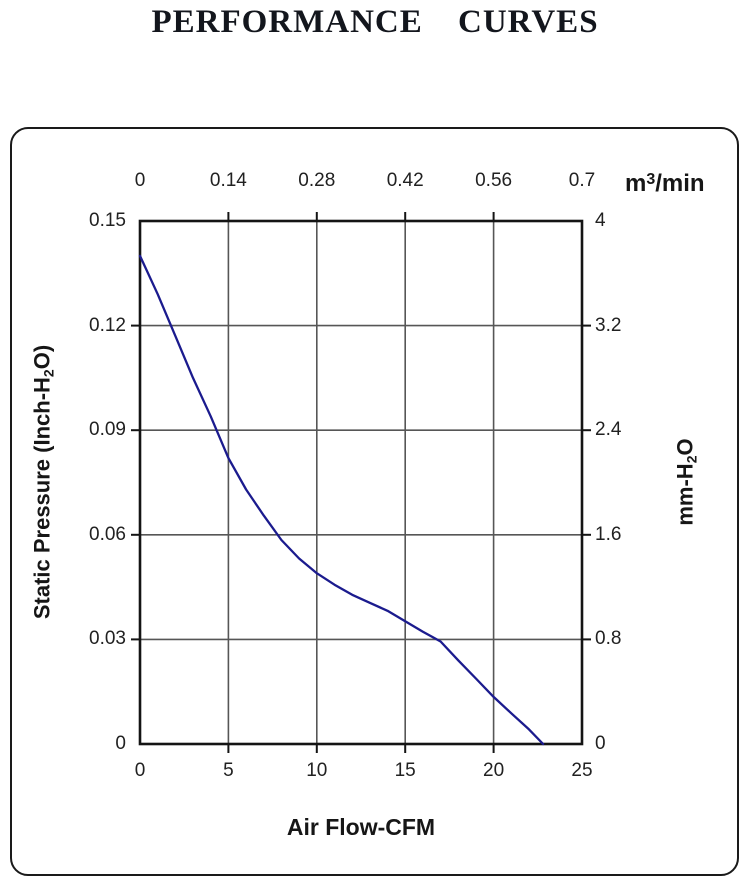 This screenshot has height=886, width=750. Describe the element at coordinates (48, 373) in the screenshot. I see `left-axis-title-sub: 2` at that location.